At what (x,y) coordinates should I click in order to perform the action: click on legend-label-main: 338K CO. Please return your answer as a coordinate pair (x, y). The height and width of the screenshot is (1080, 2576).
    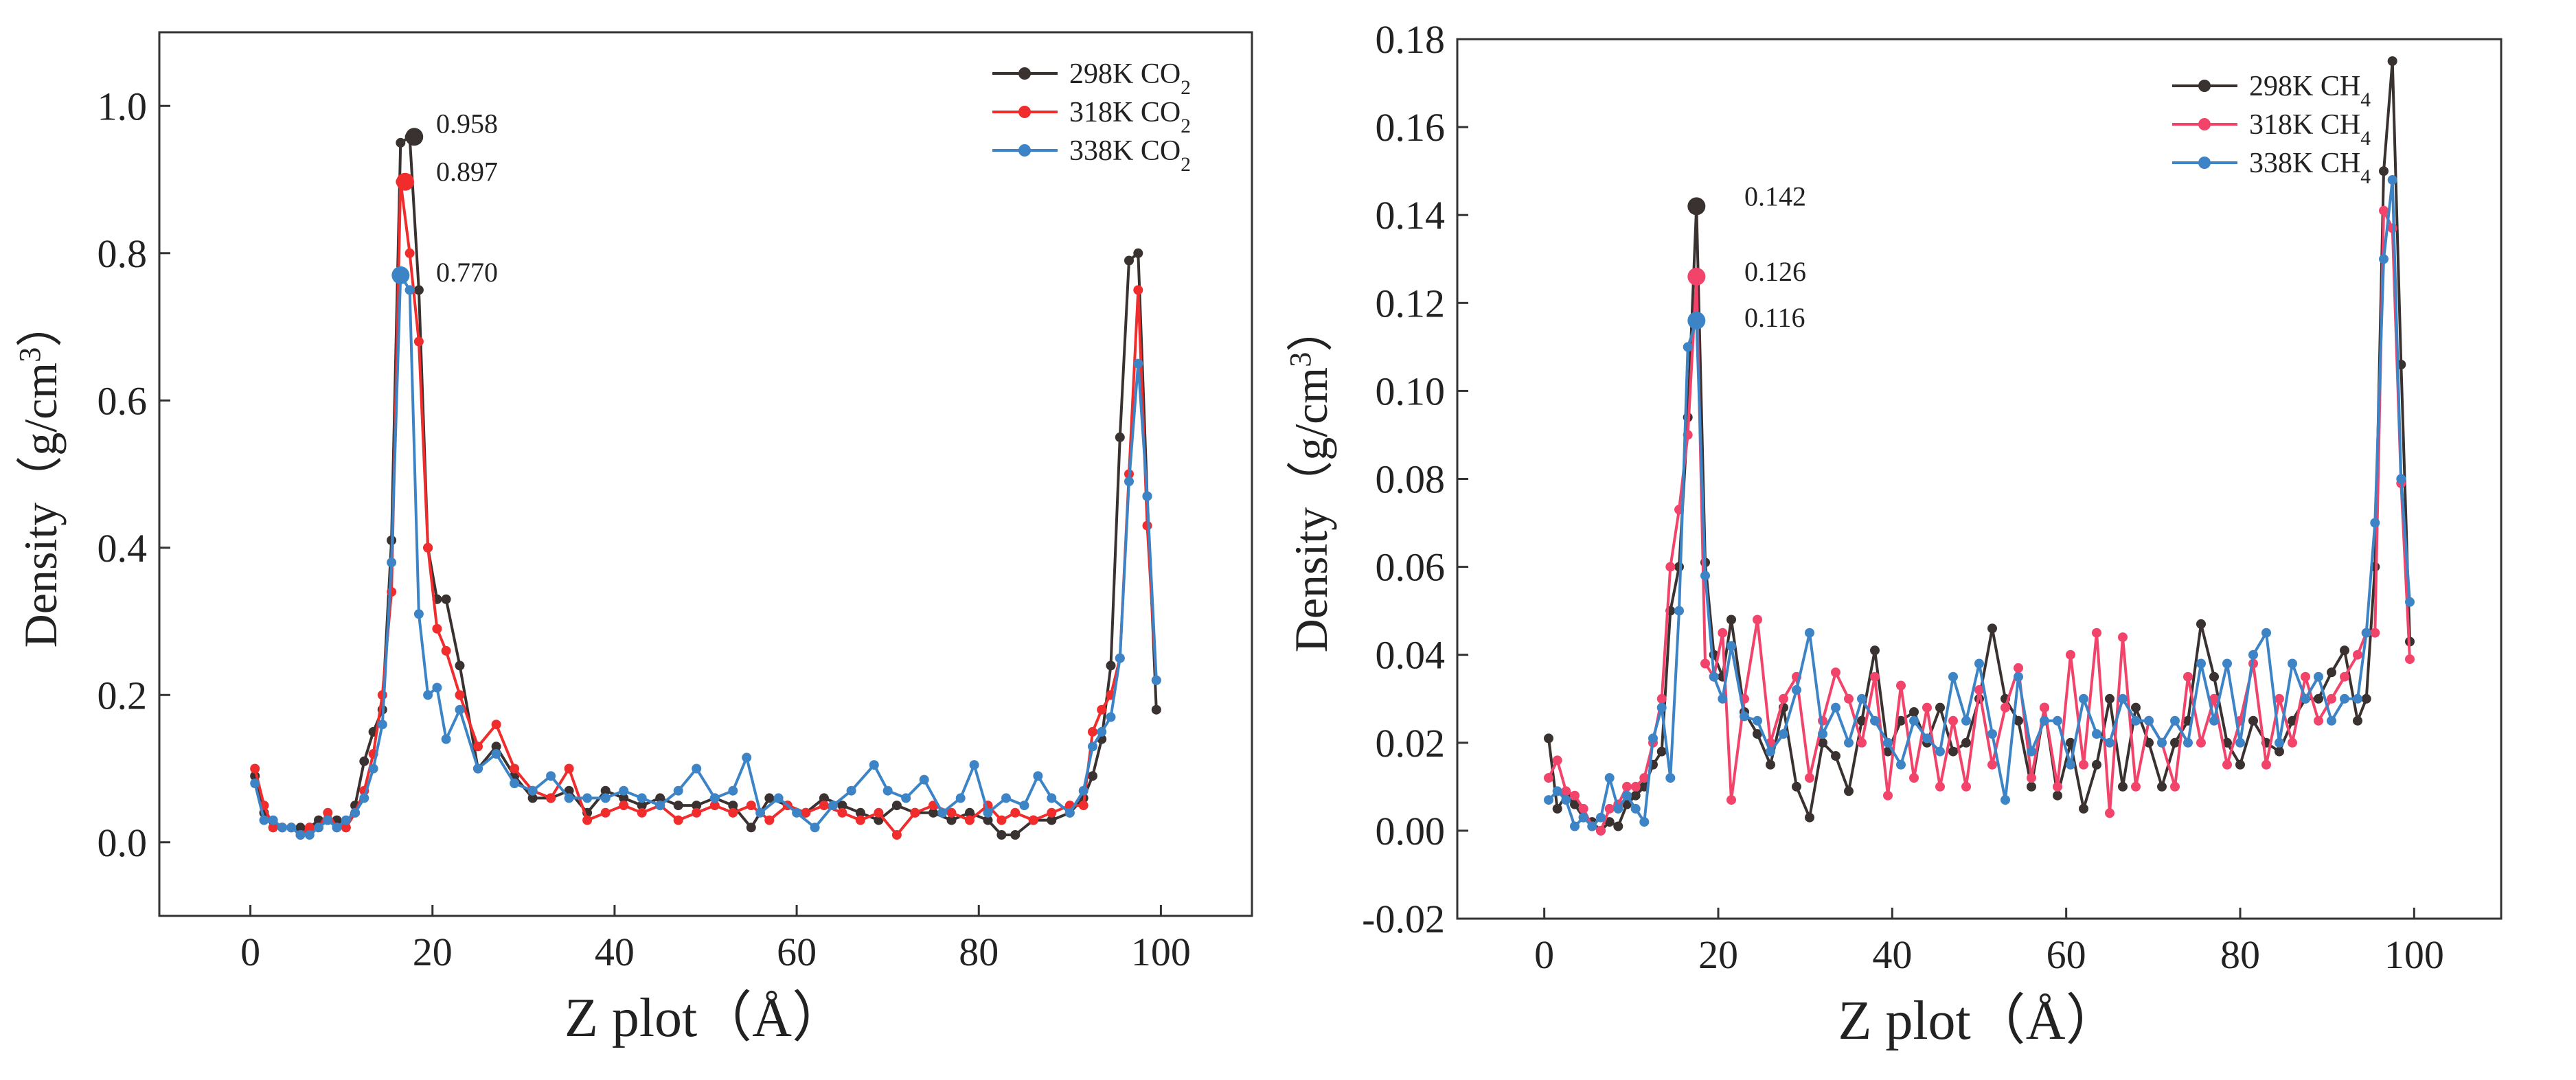
    Looking at the image, I should click on (1125, 151).